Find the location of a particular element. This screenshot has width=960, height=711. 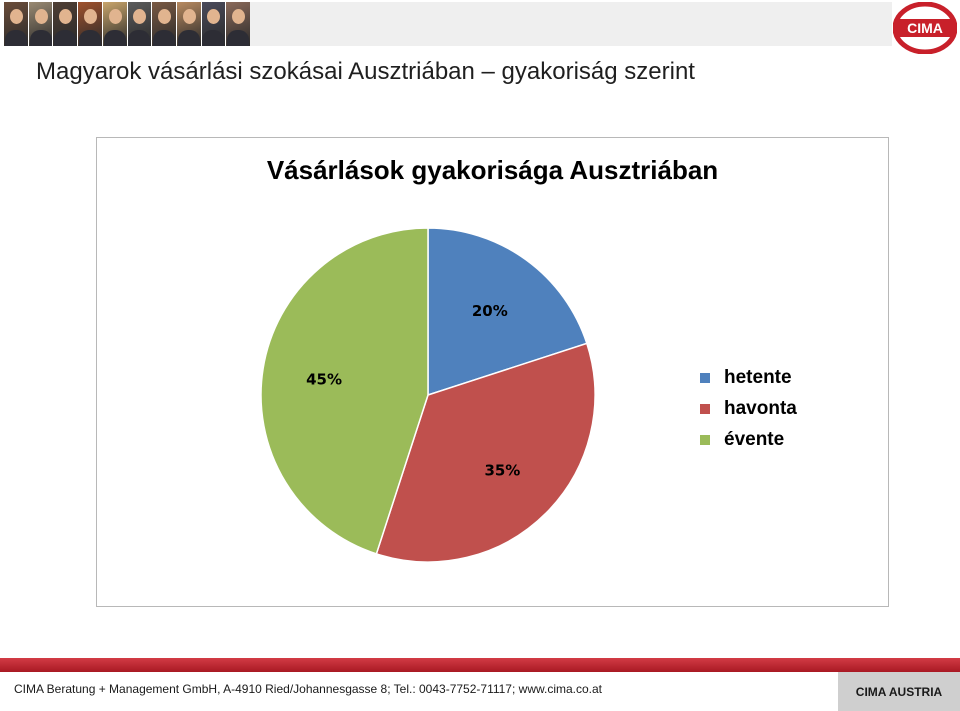

cima-logo: CIMA is located at coordinates (925, 28).